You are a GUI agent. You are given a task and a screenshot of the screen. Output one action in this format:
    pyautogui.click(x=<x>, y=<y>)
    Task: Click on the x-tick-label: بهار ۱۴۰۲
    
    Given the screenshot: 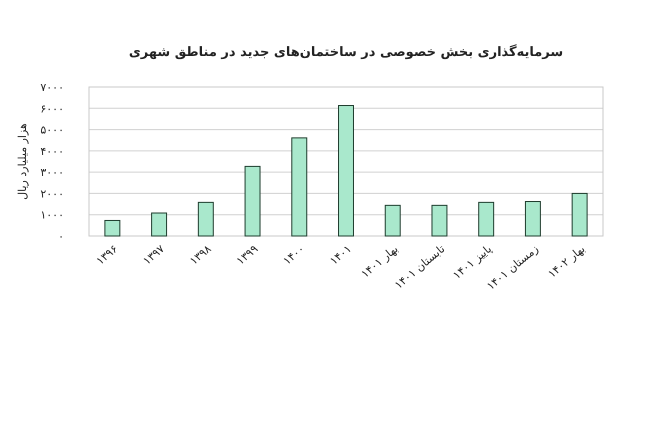 What is the action you would take?
    pyautogui.click(x=567, y=261)
    